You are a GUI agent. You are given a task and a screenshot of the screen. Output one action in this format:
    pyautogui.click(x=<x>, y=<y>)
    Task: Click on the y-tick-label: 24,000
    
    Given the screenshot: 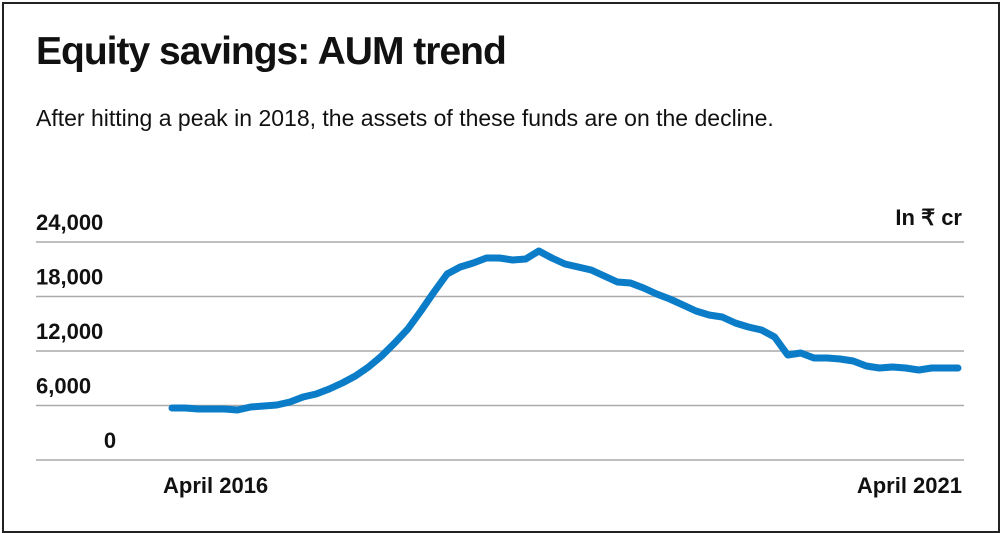 What is the action you would take?
    pyautogui.click(x=69, y=222)
    